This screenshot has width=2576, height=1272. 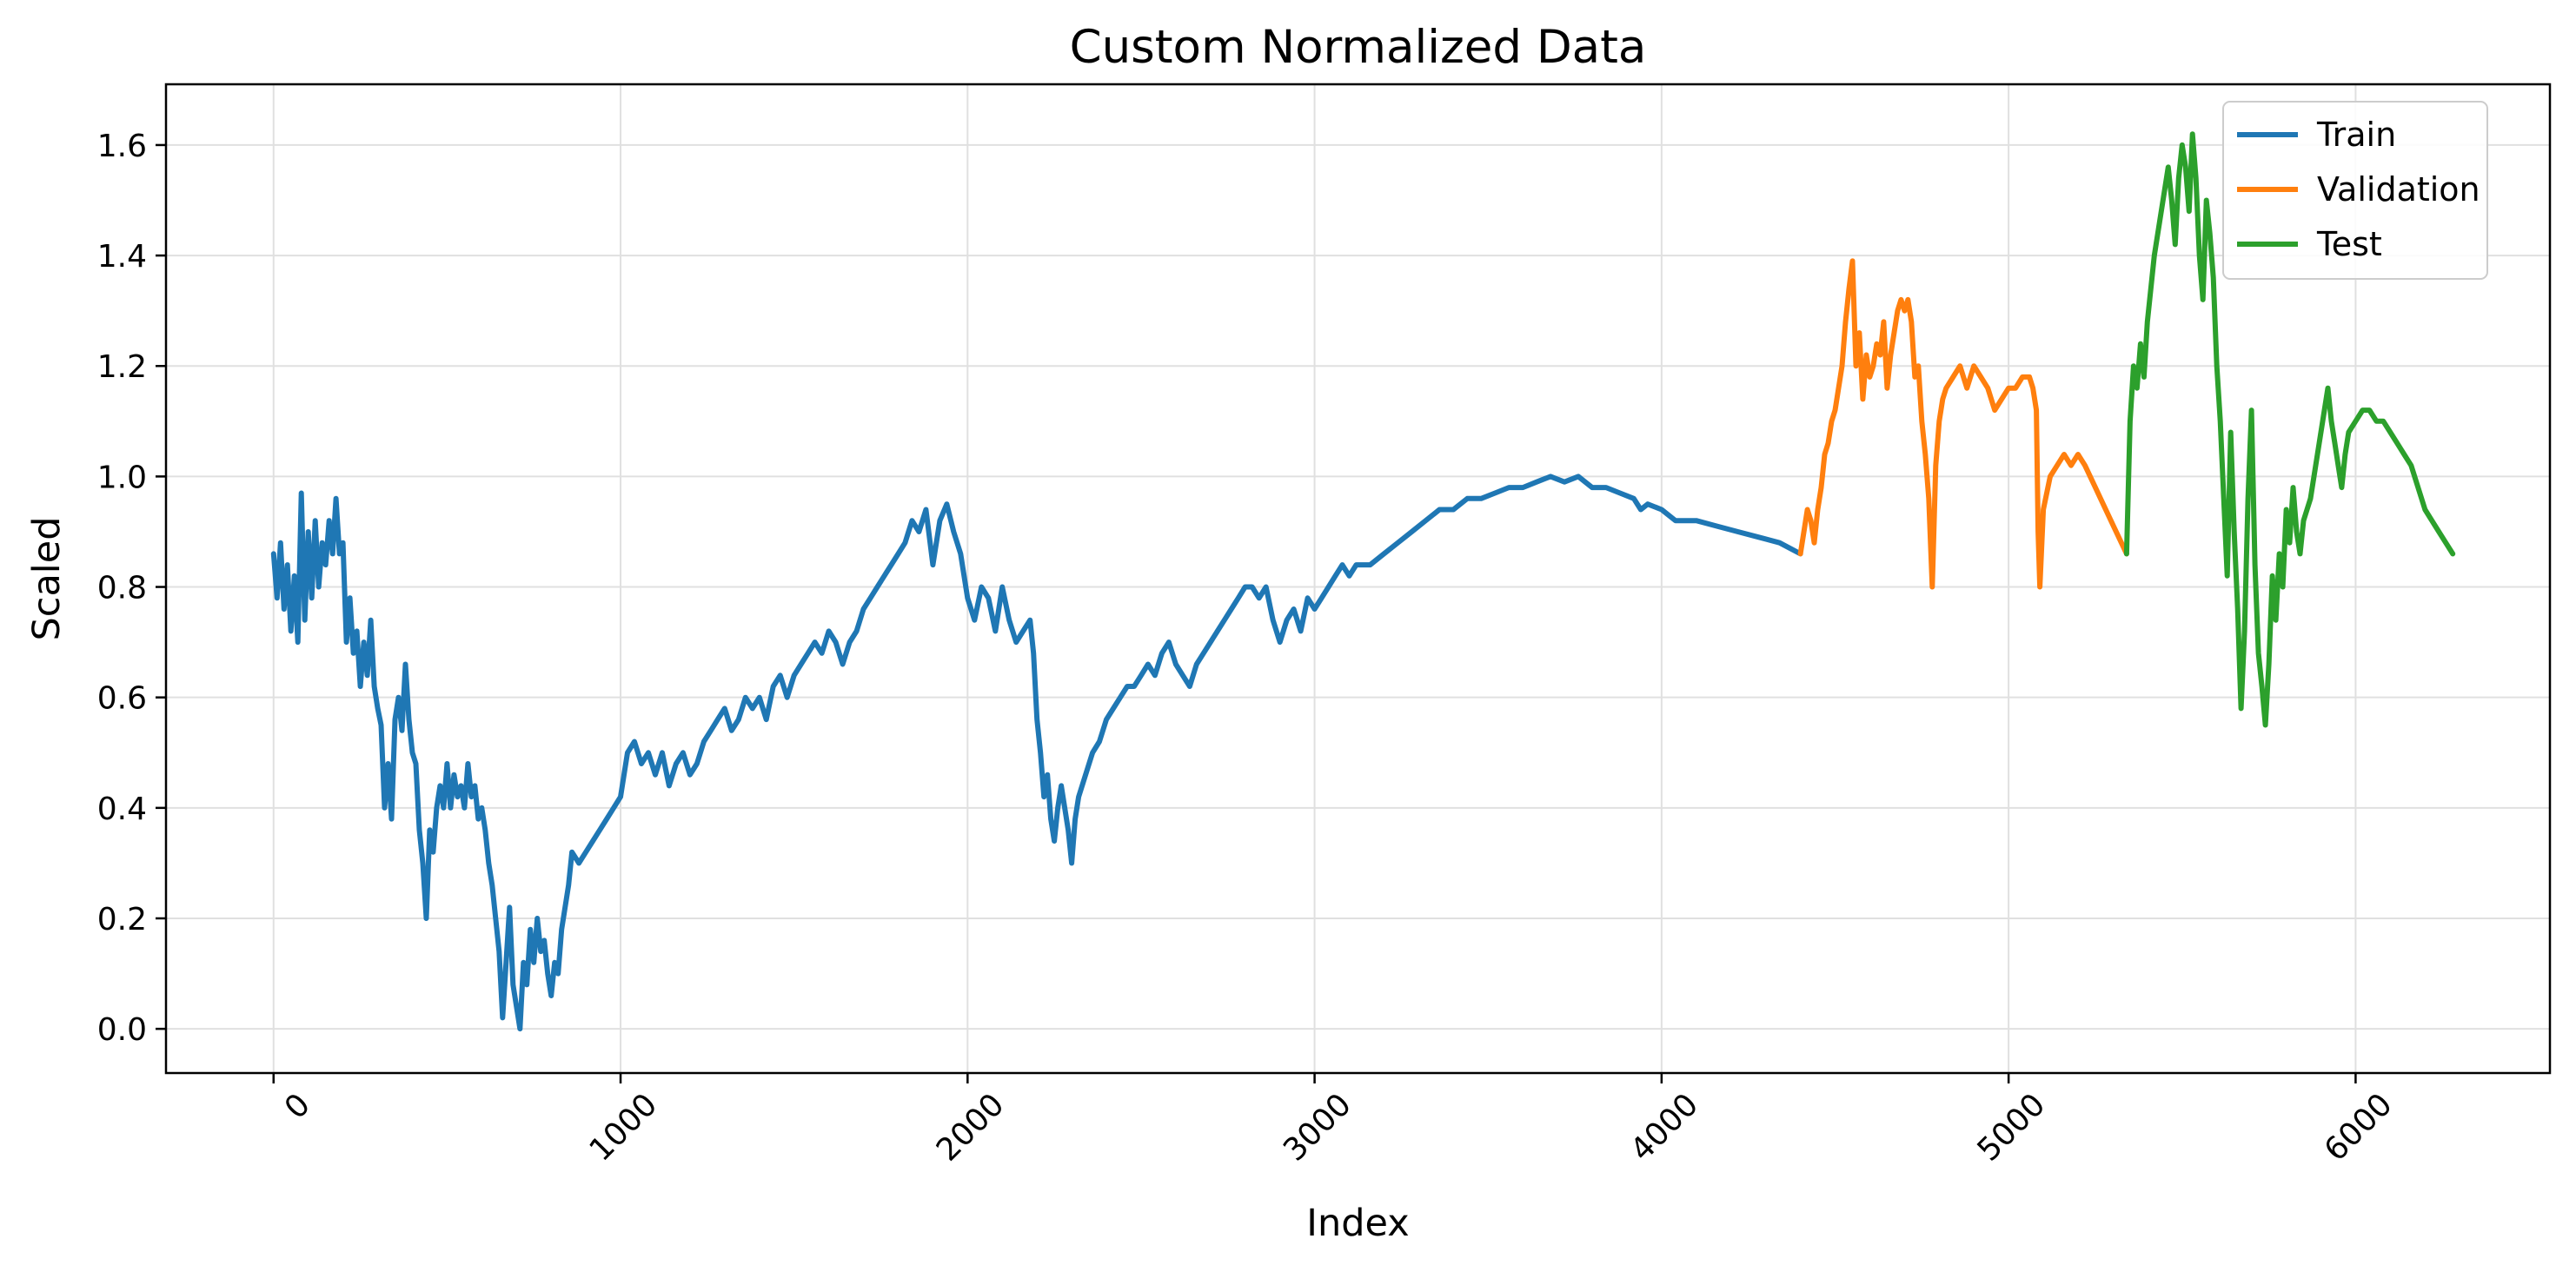 I want to click on y-tick-label: 0.4, so click(x=122, y=809).